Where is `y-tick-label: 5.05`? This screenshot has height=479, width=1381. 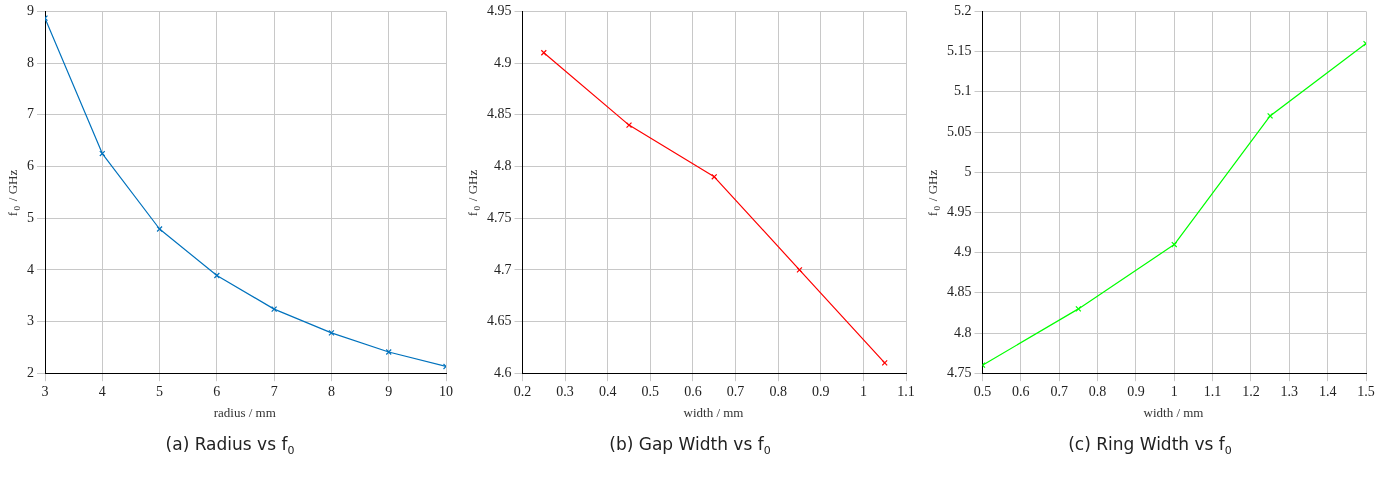
y-tick-label: 5.05 is located at coordinates (959, 131).